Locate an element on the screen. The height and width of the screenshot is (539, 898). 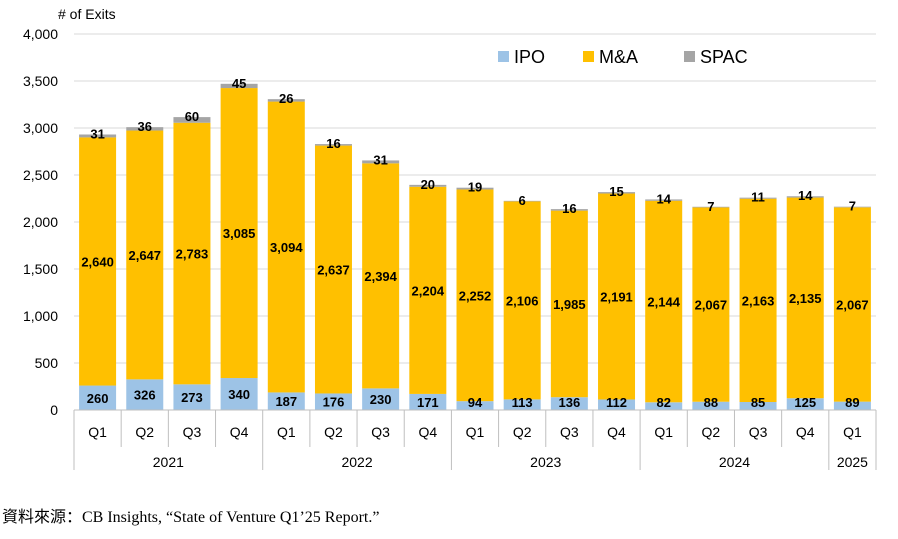
y-axis-ticks: 0 500 1,000 1,500 2,000 2,500 3,000 3,500 4,000 is located at coordinates (40, 222).